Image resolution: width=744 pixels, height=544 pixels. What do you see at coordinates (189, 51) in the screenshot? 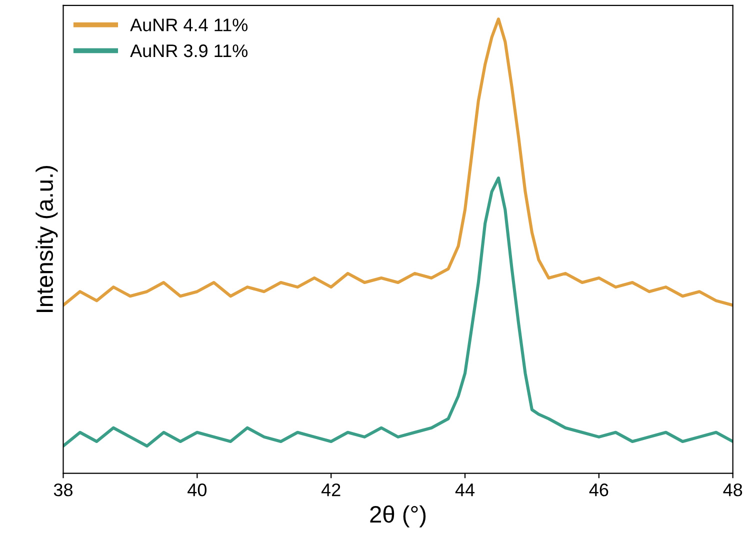
I see `legend-label: AuNR 3.9 11%` at bounding box center [189, 51].